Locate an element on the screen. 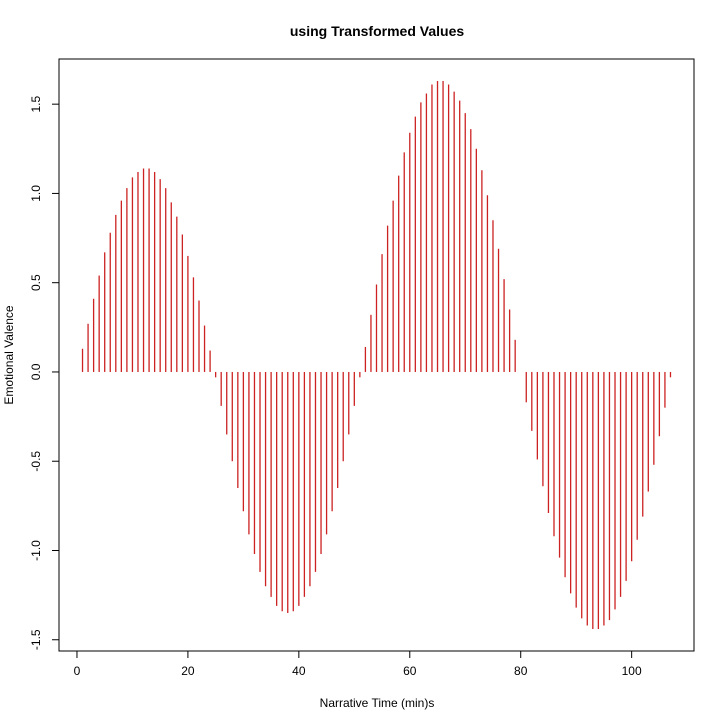  y-tick-label: -1.5 is located at coordinates (36, 639).